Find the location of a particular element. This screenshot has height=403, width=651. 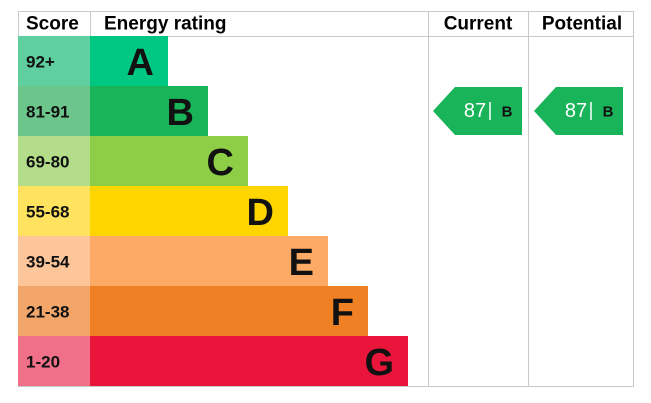

potential-header: Potential is located at coordinates (582, 24).